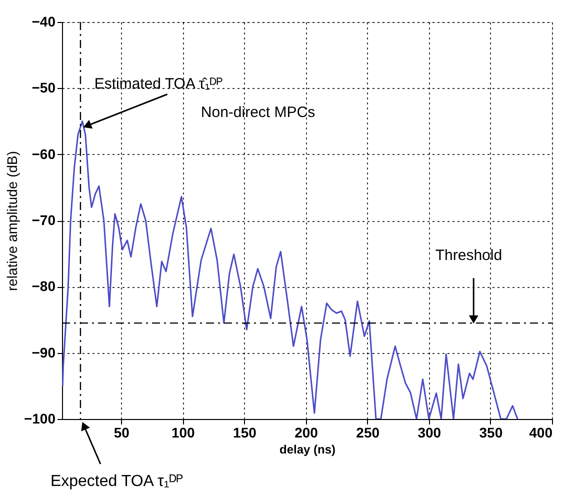 The width and height of the screenshot is (576, 491). What do you see at coordinates (44, 154) in the screenshot?
I see `y-tick-label: −60` at bounding box center [44, 154].